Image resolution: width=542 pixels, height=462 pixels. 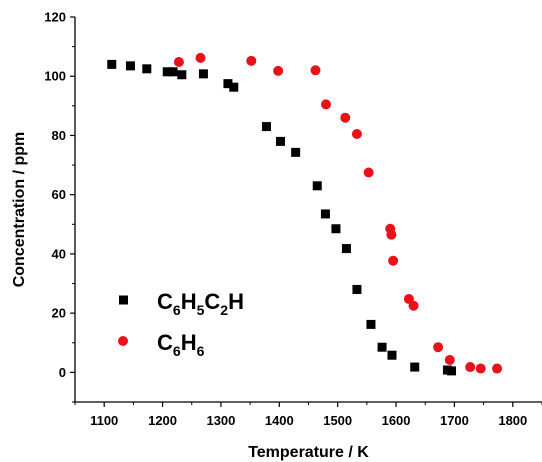 I want to click on y-tick-label: 120, so click(x=55, y=17).